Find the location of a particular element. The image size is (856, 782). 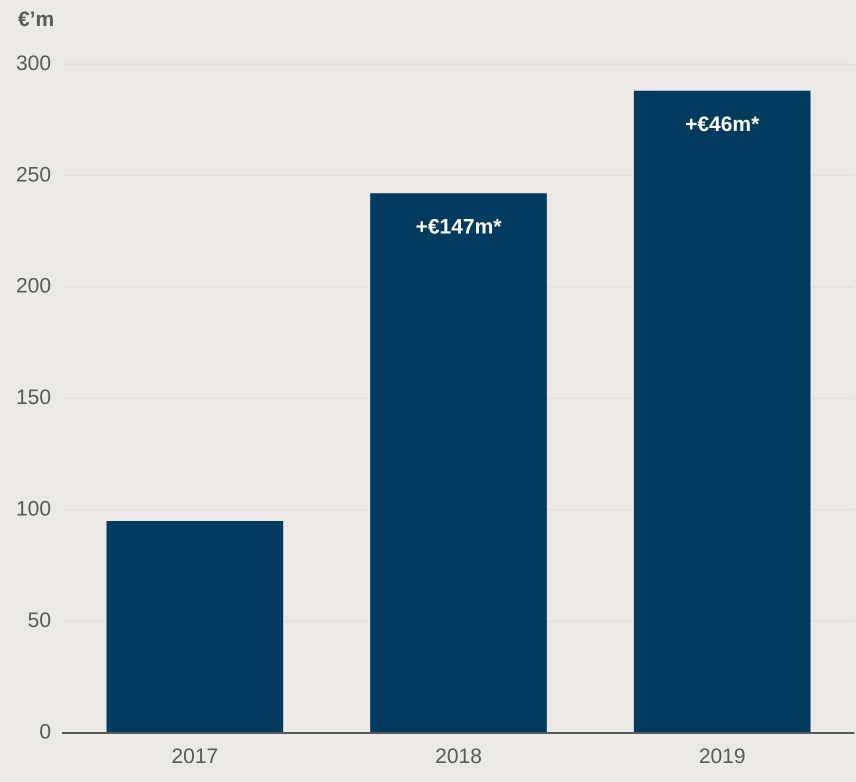

y-tick-label: 200 is located at coordinates (34, 286).